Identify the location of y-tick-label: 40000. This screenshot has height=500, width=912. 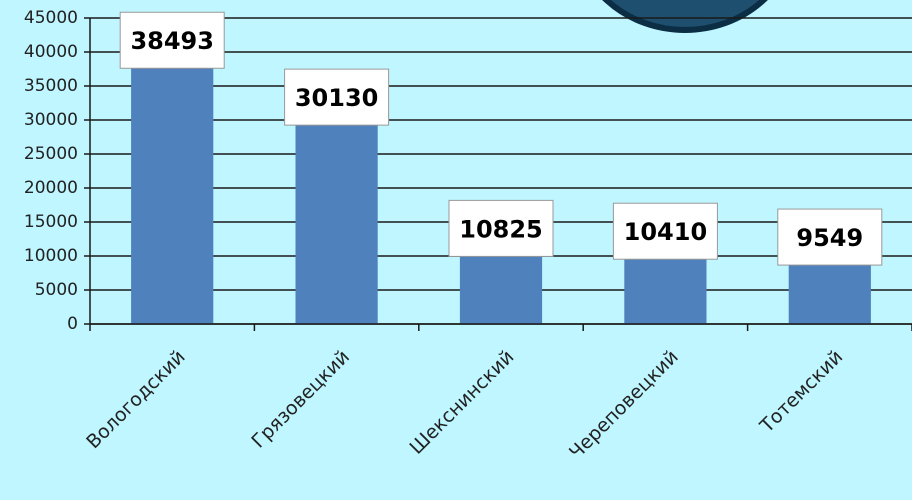
(51, 52).